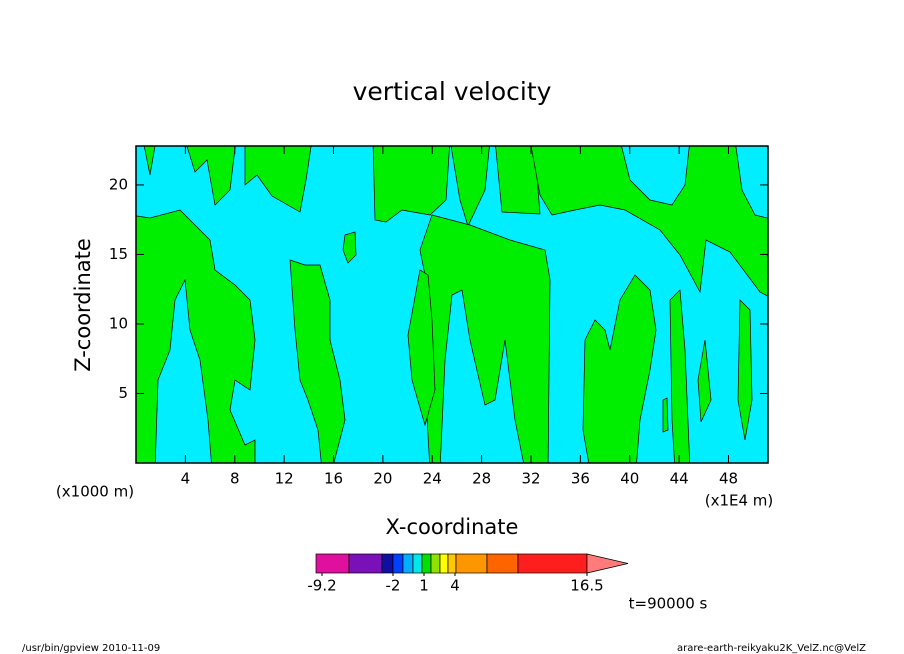  What do you see at coordinates (321, 586) in the screenshot?
I see `colorbar-tick-label: -9.2` at bounding box center [321, 586].